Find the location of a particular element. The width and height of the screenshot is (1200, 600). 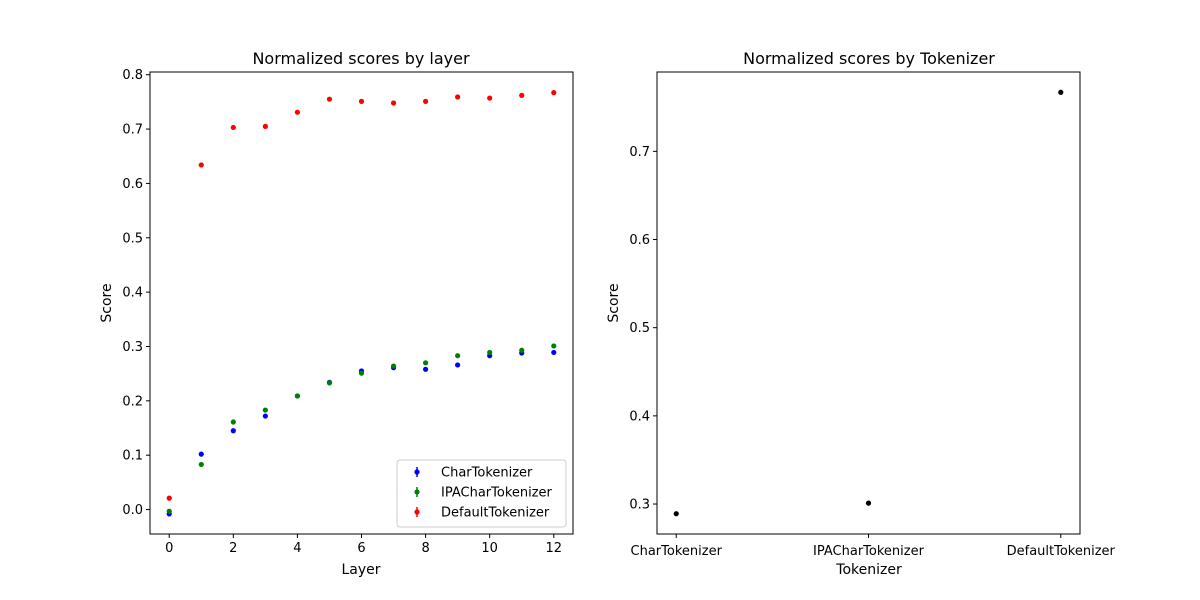

legend-label-DefaultTokenizer: DefaultTokenizer is located at coordinates (495, 513).